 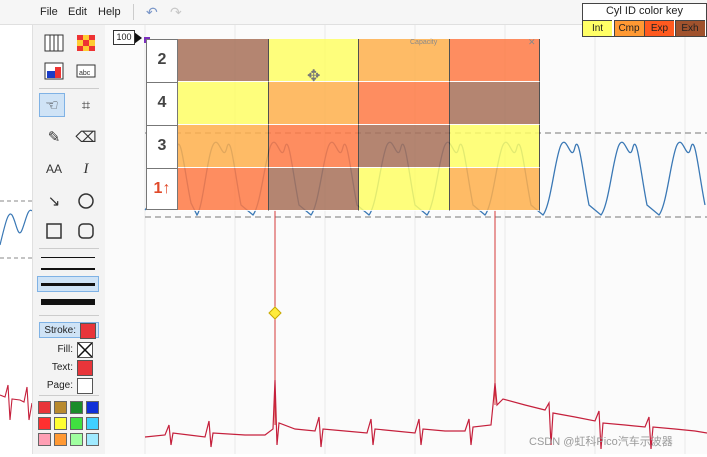 I want to click on color-grid-icon, so click(x=86, y=43).